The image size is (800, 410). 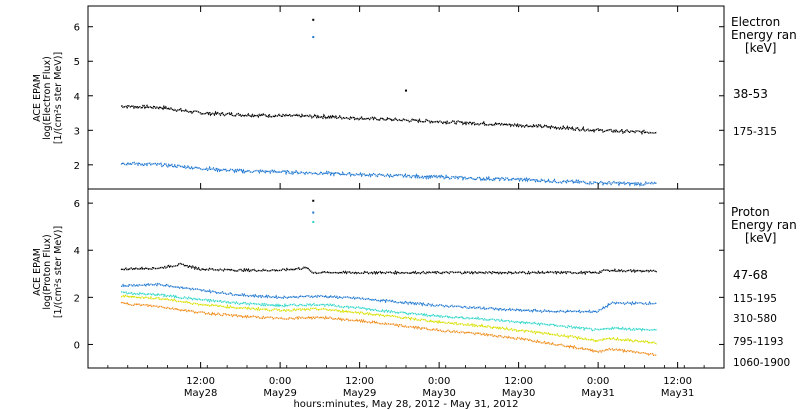 I want to click on electron-ylabel-line1: ACE EPAM, so click(x=37, y=98).